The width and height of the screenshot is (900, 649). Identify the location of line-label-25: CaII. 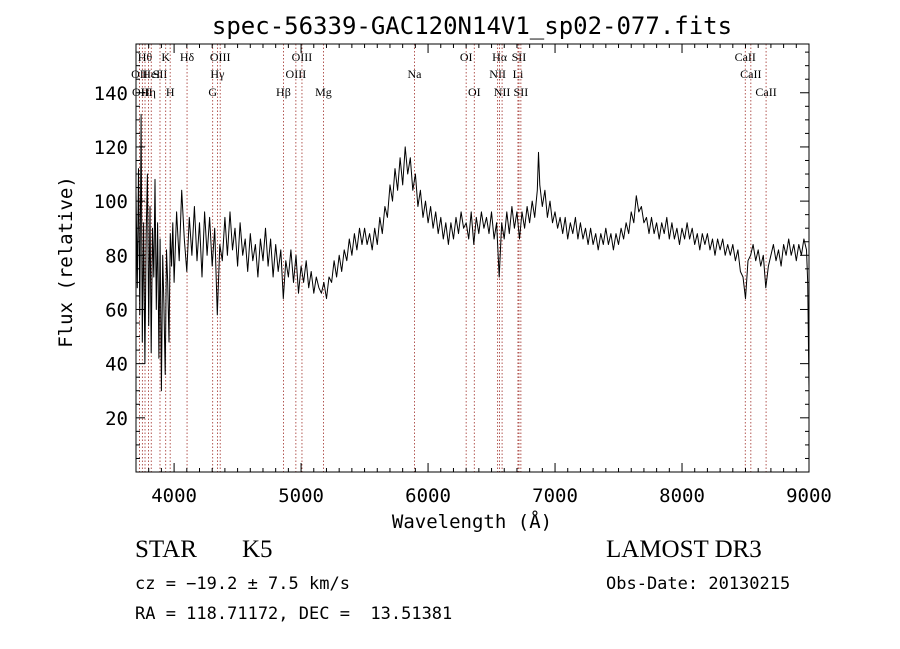
(745, 57).